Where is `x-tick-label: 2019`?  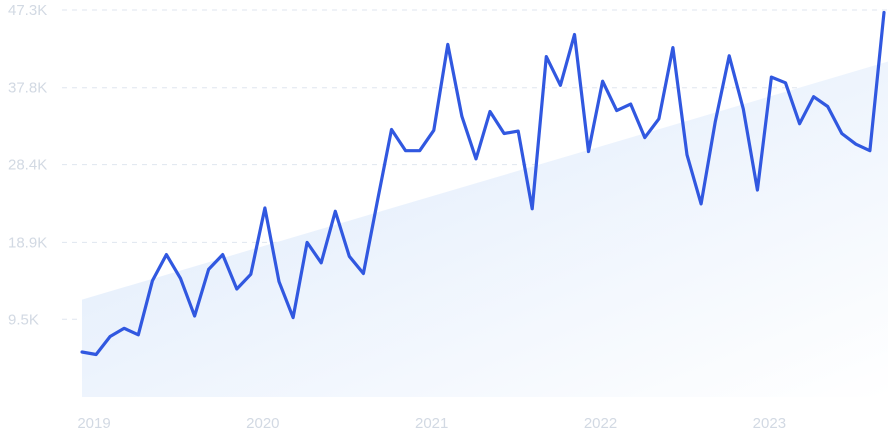
x-tick-label: 2019 is located at coordinates (93, 423).